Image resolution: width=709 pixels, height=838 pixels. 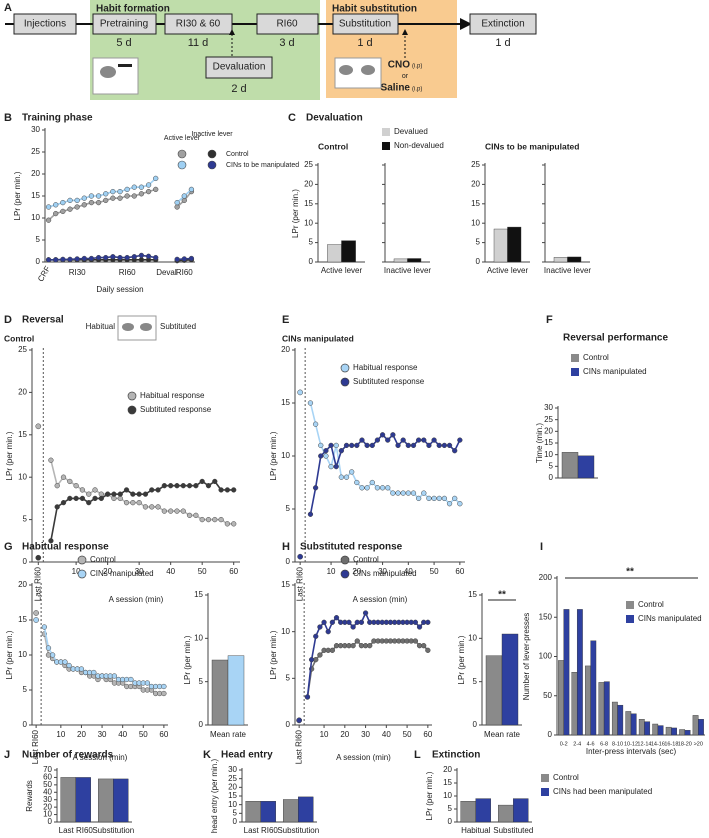 I want to click on x-tick-label: 8-10, so click(x=617, y=744).